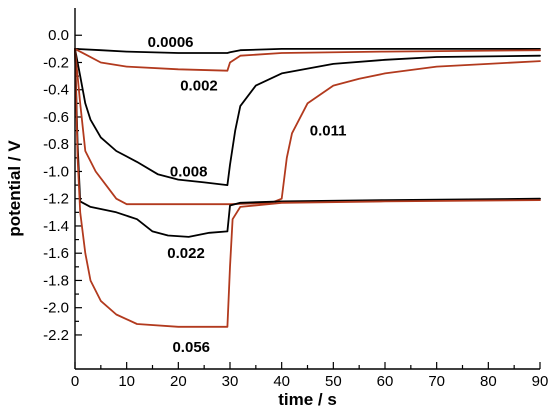 This screenshot has width=550, height=413. Describe the element at coordinates (436, 381) in the screenshot. I see `x-tick-label: 70` at that location.